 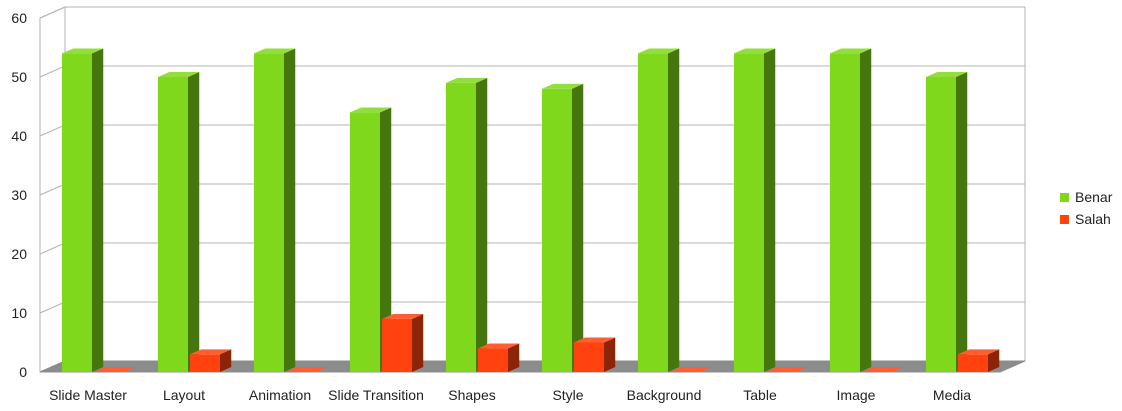 I want to click on legend-swatch-salah, so click(x=1064, y=219).